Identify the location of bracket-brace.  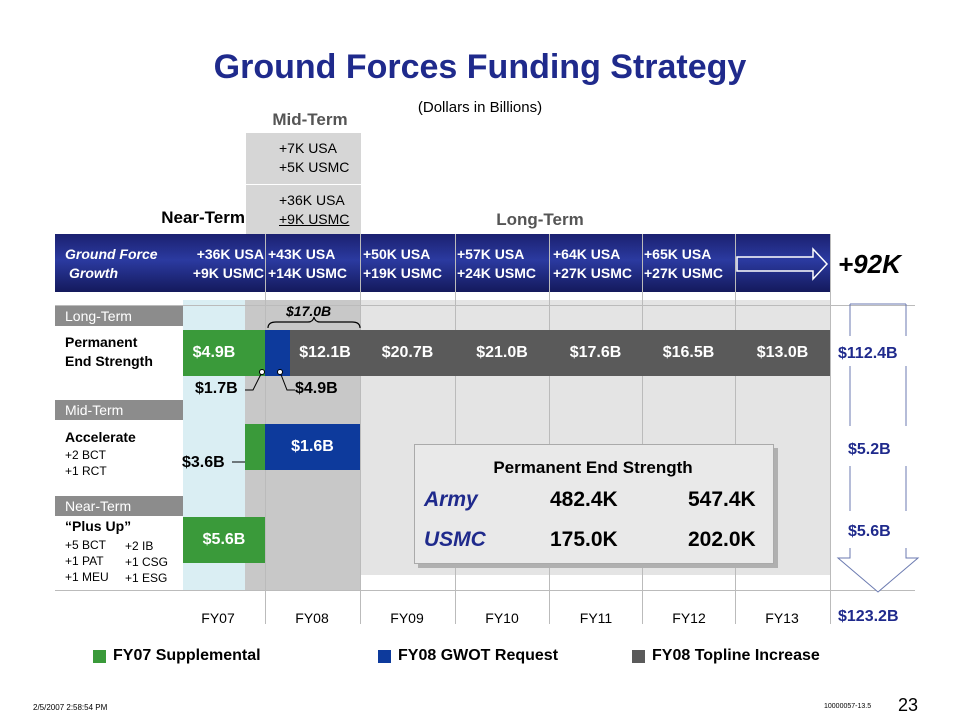
(314, 322).